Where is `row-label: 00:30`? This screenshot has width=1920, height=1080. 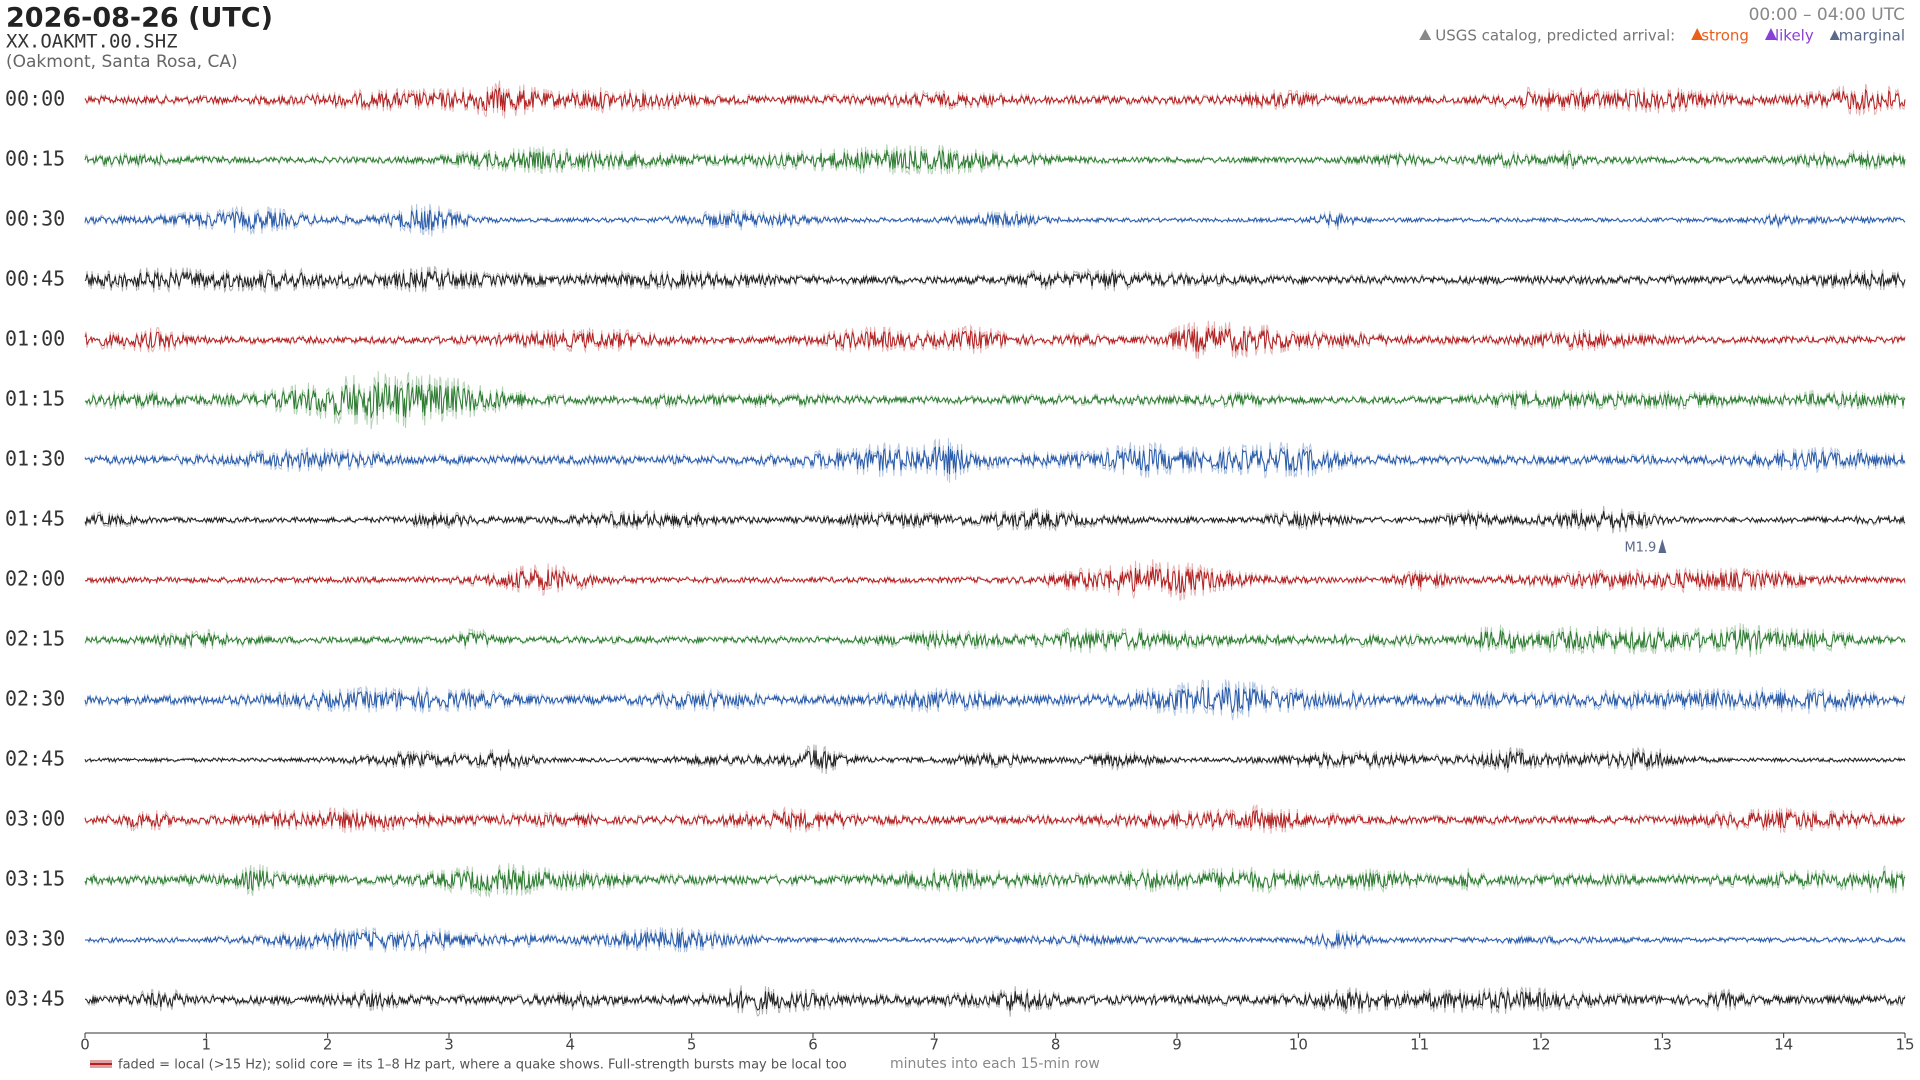
row-label: 00:30 is located at coordinates (35, 219).